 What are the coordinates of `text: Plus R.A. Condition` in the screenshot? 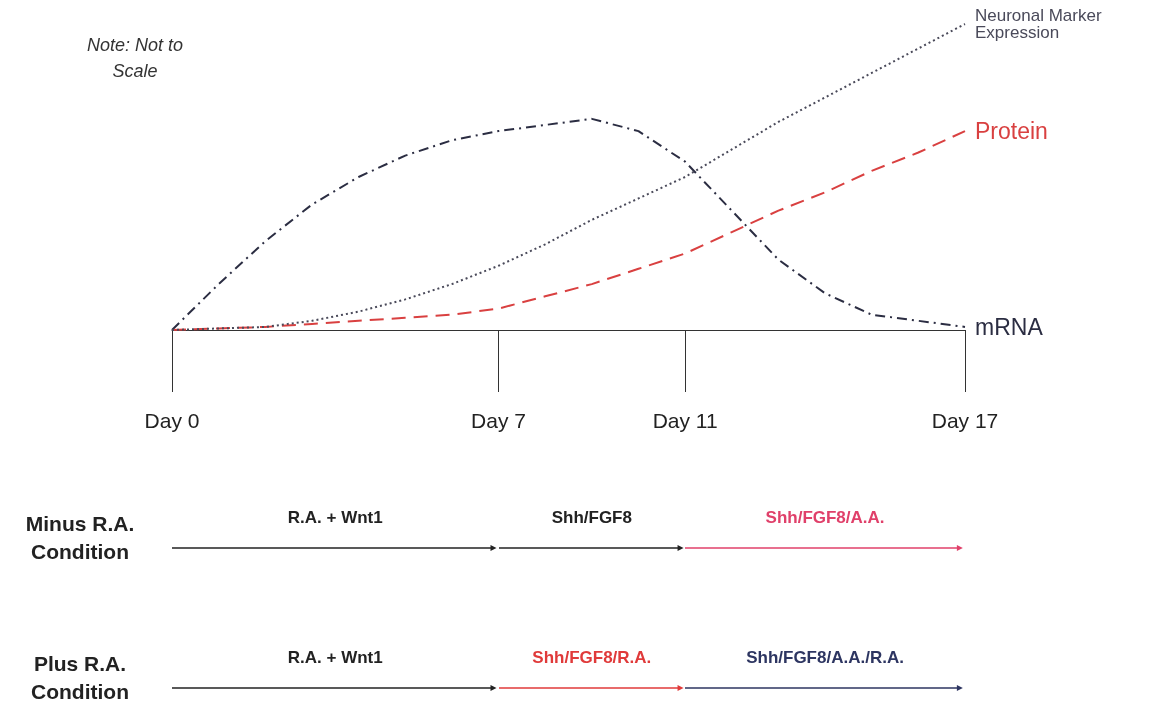 It's located at (80, 678).